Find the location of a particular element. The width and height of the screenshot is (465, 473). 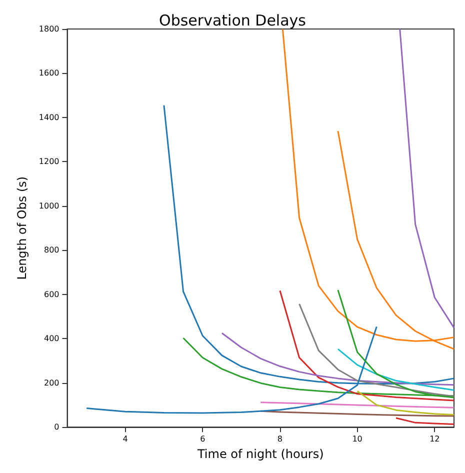

y-tick-label: 1200 is located at coordinates (49, 161).